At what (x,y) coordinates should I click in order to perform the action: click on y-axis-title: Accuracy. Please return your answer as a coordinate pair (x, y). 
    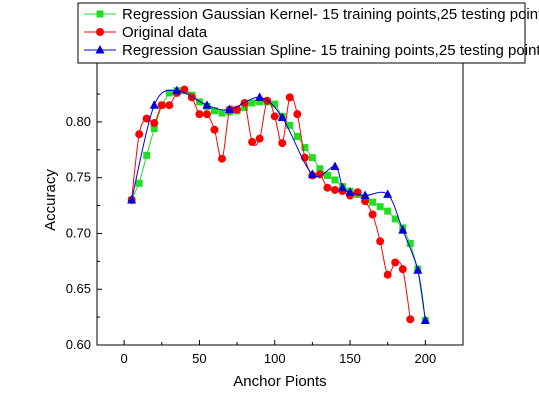
    Looking at the image, I should click on (50, 200).